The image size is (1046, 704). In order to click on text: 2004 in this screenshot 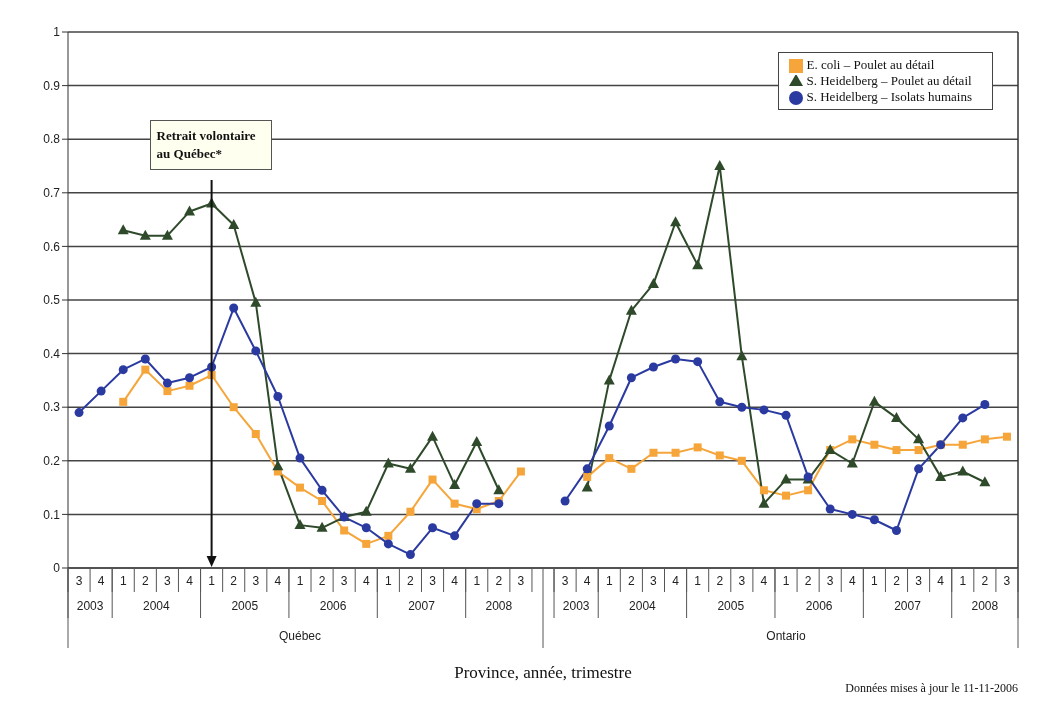, I will do `click(643, 606)`.